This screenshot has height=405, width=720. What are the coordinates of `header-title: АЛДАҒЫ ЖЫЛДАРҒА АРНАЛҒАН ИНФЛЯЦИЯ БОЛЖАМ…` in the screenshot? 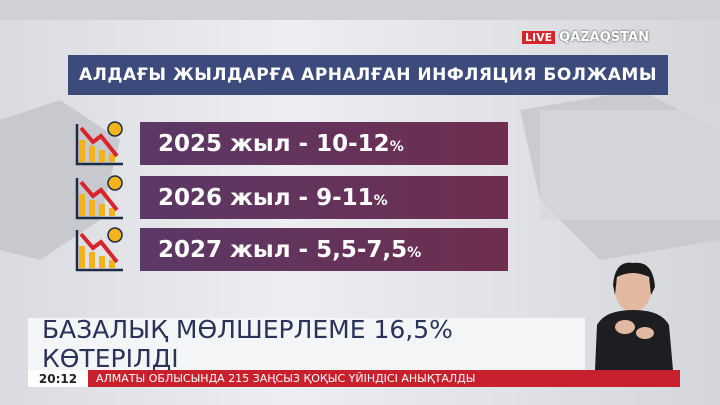 It's located at (368, 75).